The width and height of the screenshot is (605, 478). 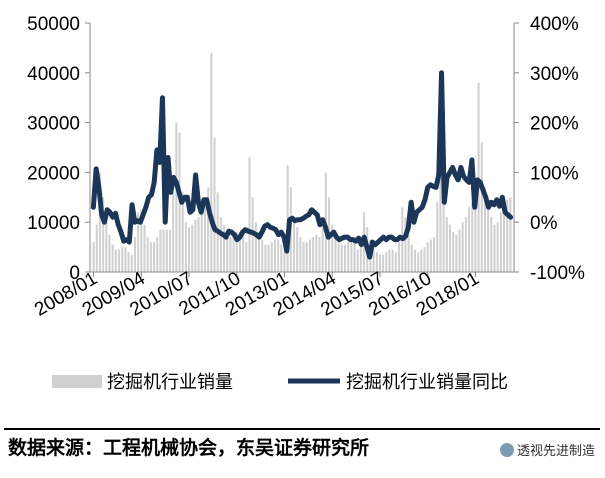 I want to click on footer-divider, so click(x=302, y=429).